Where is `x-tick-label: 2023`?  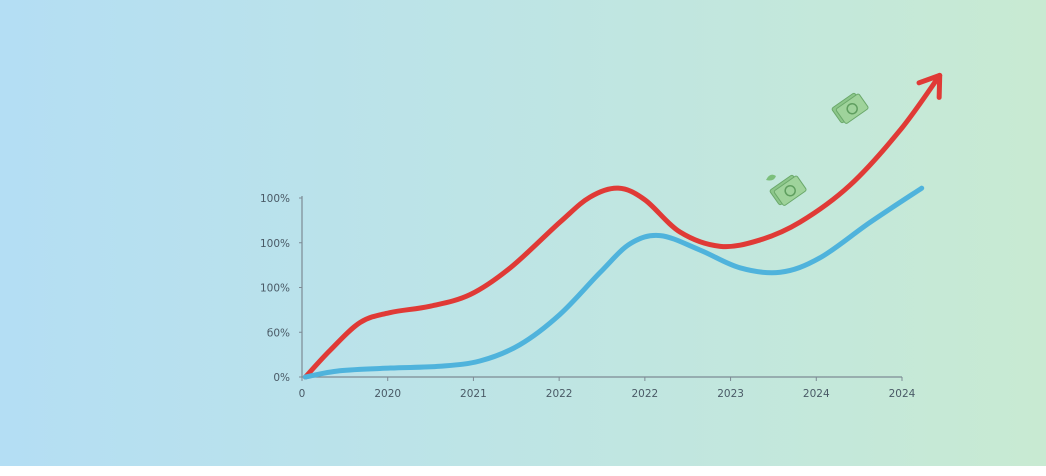
x-tick-label: 2023 is located at coordinates (730, 394).